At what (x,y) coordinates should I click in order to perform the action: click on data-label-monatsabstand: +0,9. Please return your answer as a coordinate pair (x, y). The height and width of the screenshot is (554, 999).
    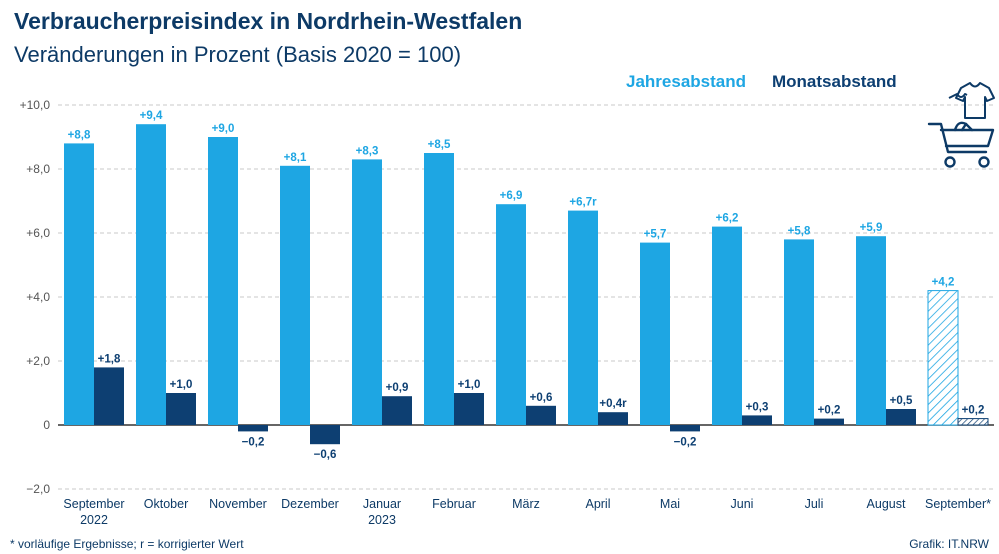
    Looking at the image, I should click on (397, 388).